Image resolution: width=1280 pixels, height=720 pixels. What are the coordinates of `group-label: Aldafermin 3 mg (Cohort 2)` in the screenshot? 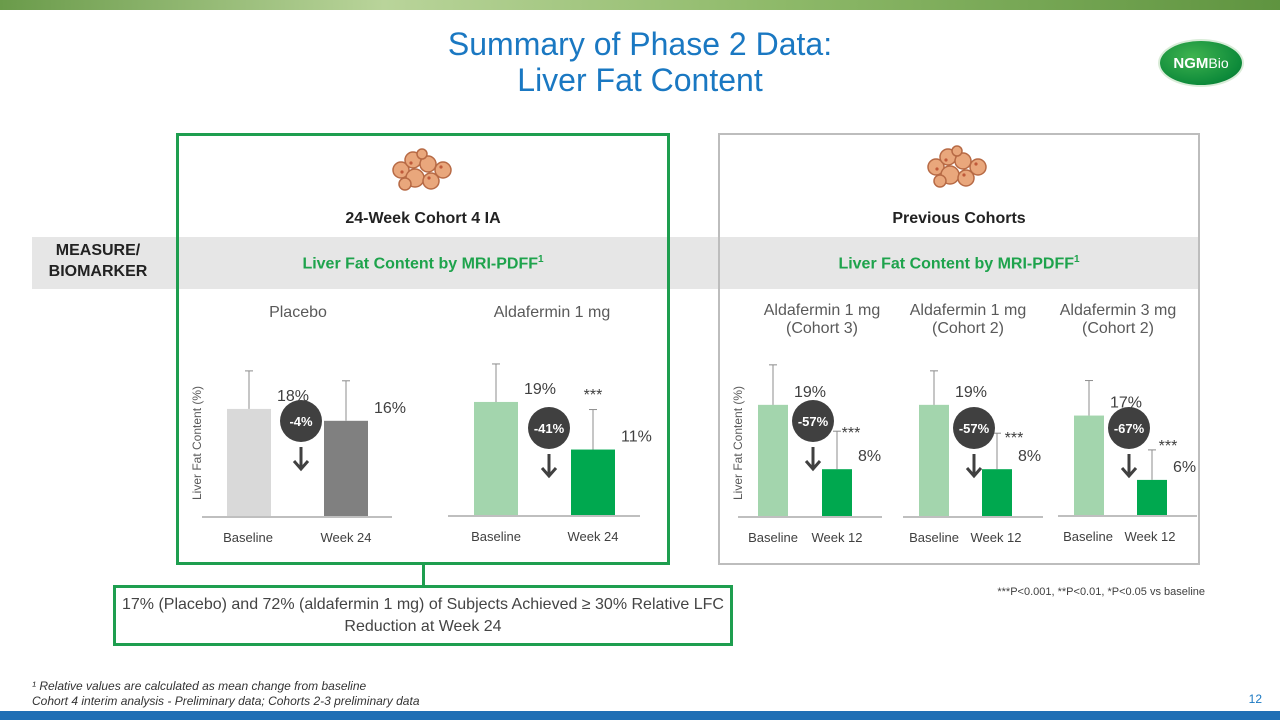 It's located at (1118, 320).